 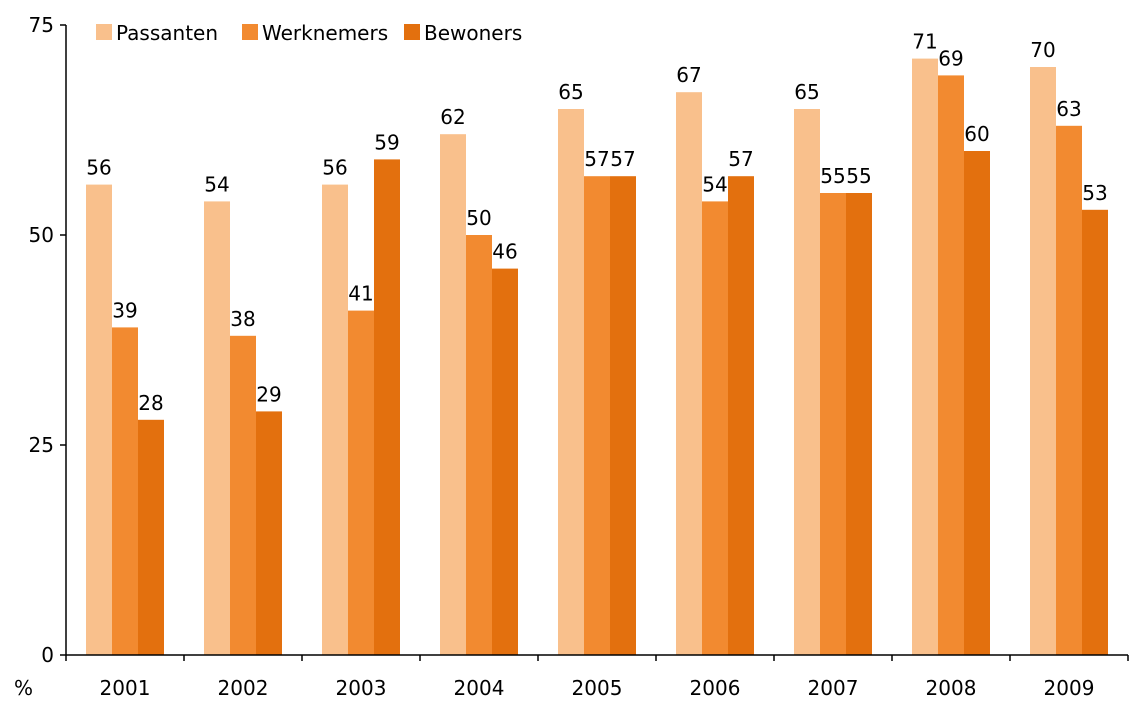 I want to click on y-tick-label: 0, so click(x=47, y=655).